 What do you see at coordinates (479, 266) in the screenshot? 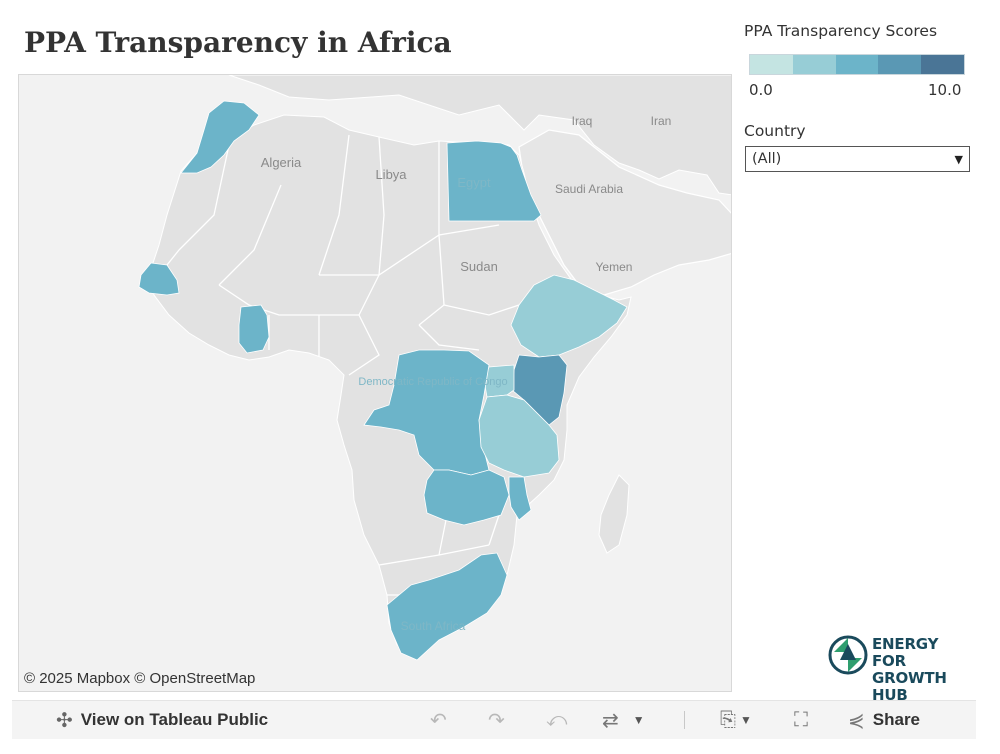
I see `map-label-sudan: Sudan` at bounding box center [479, 266].